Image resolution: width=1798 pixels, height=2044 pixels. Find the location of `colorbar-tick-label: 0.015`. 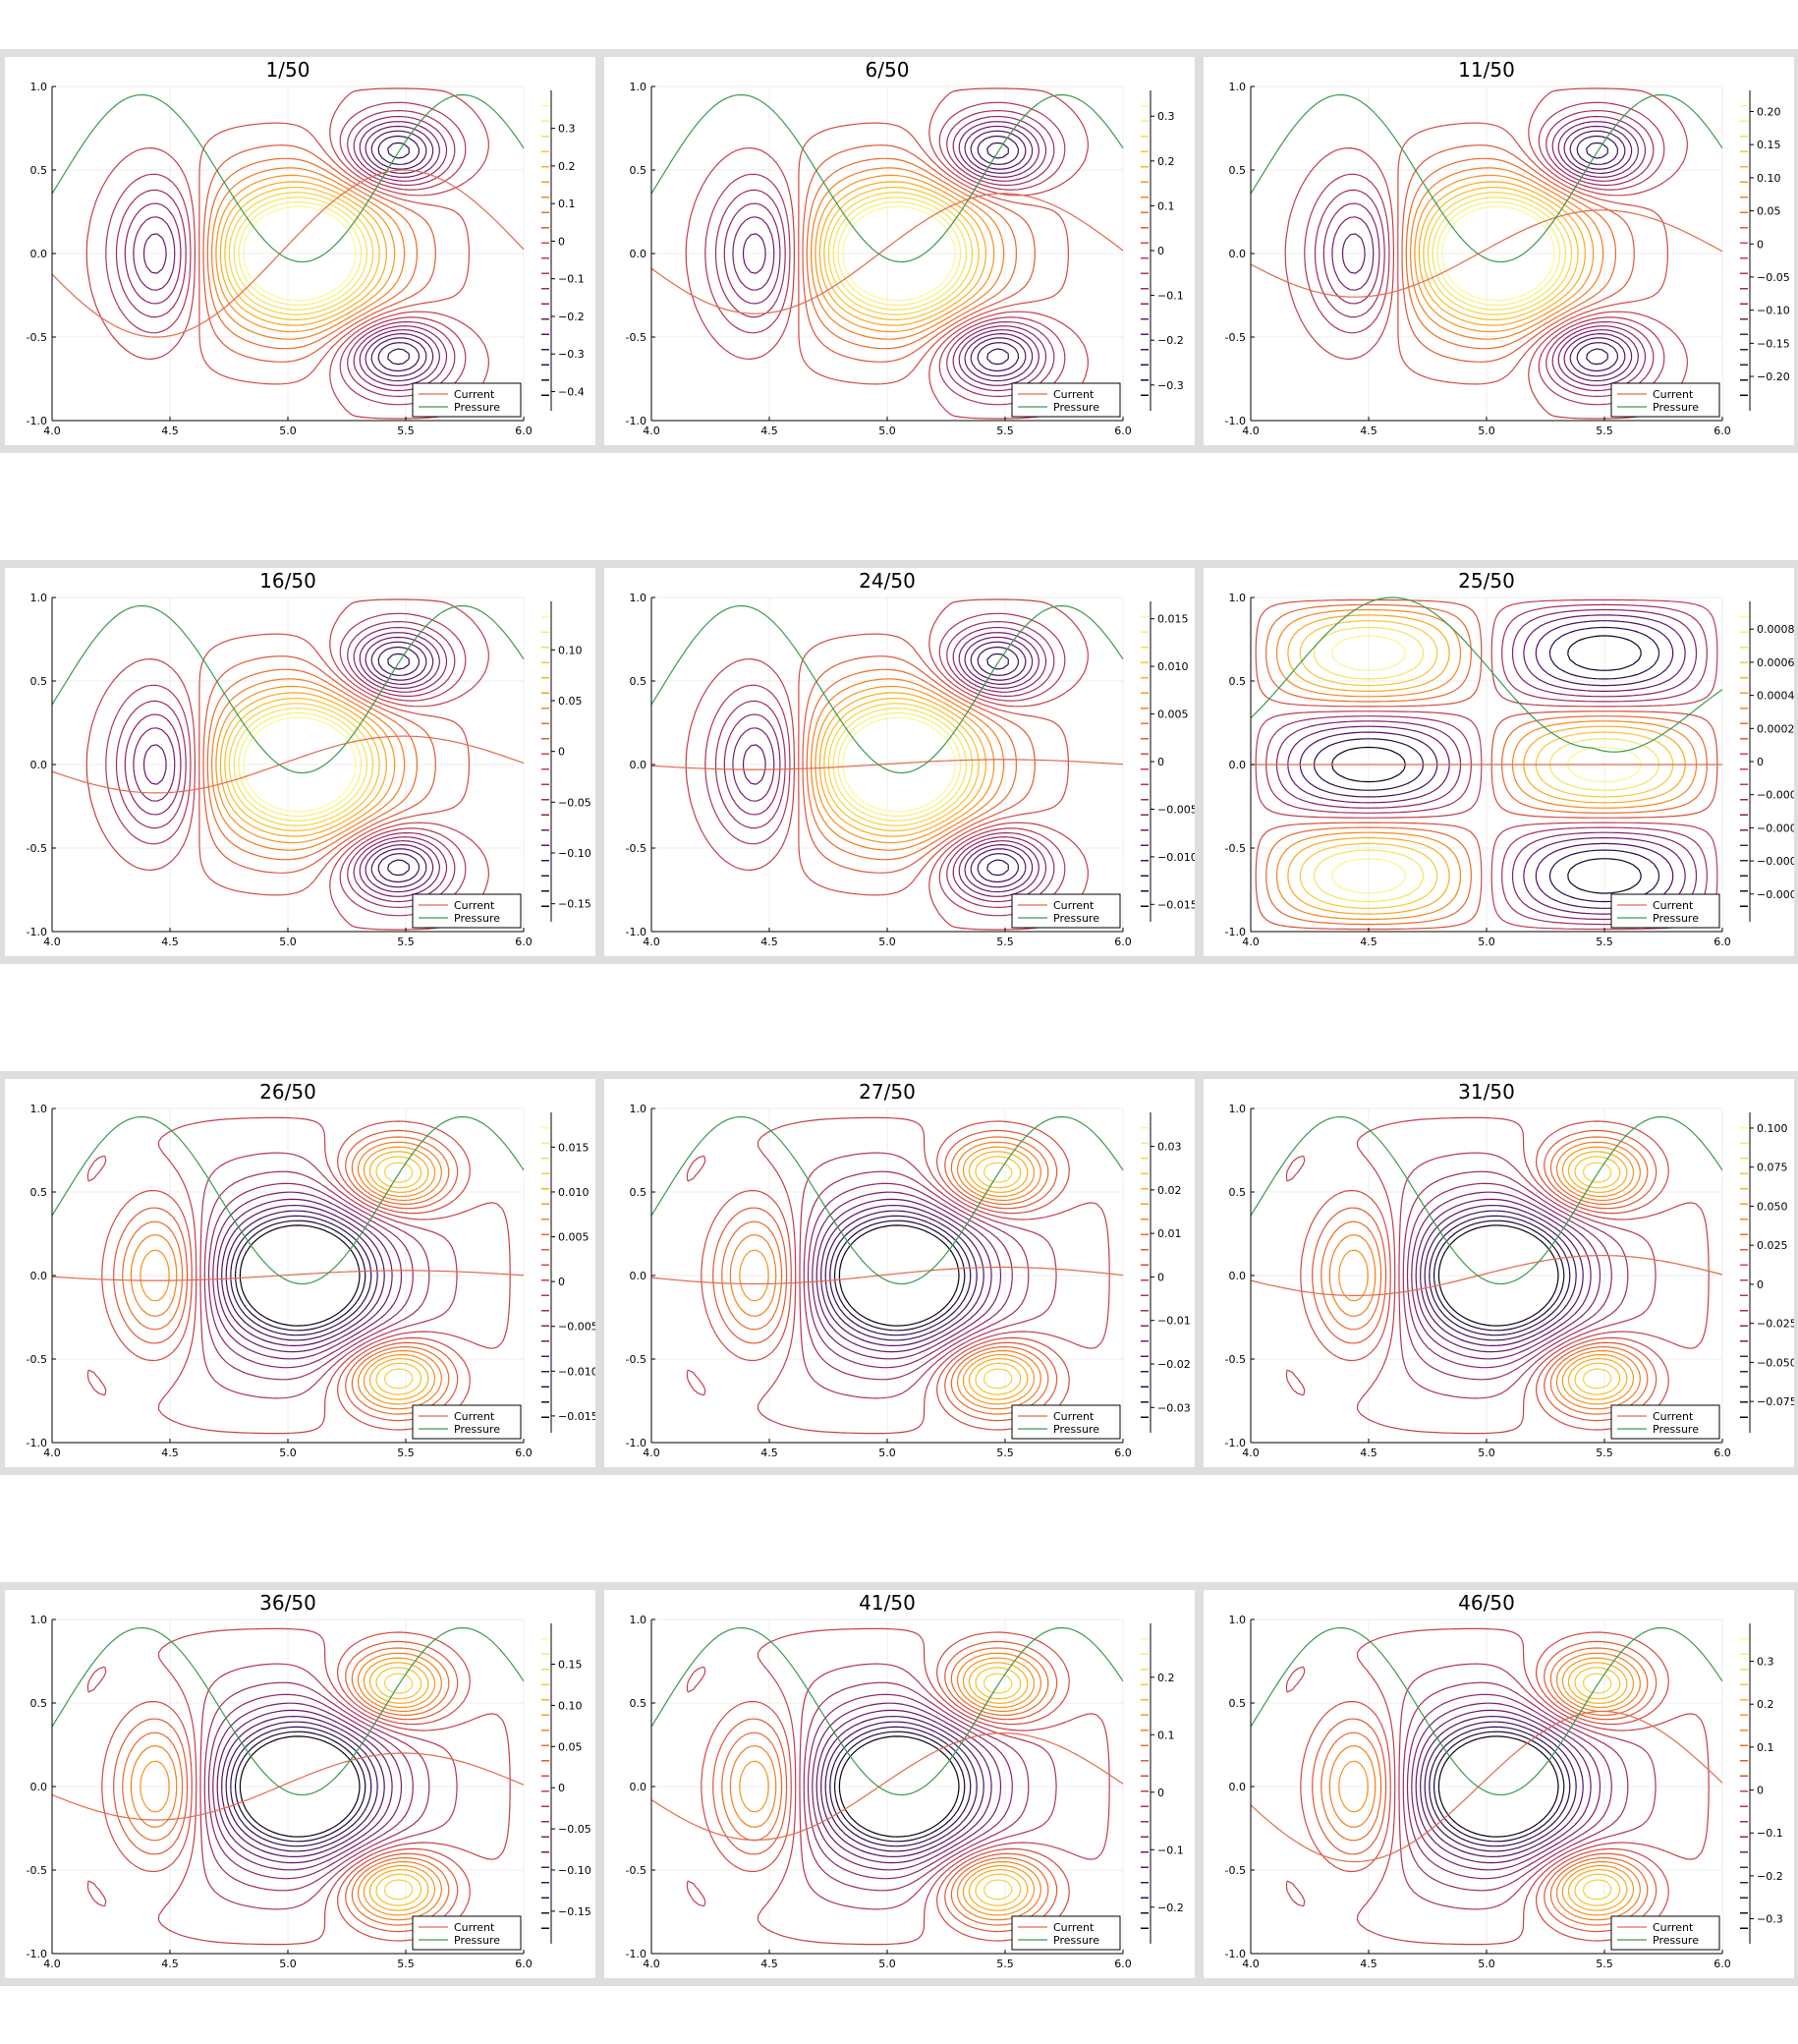

colorbar-tick-label: 0.015 is located at coordinates (574, 1147).